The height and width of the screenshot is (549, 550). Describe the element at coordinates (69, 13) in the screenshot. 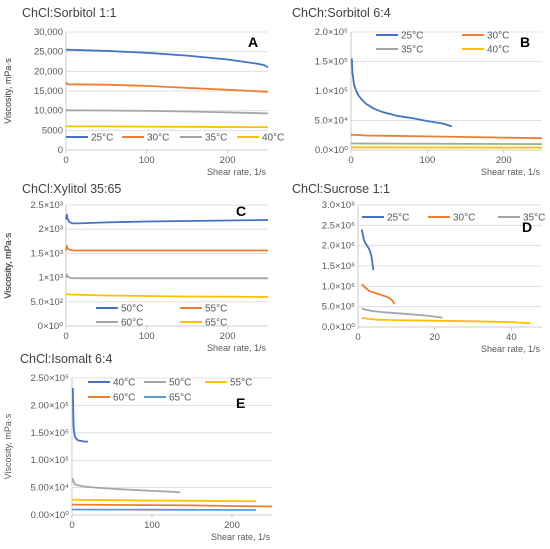

I see `chart-title: ChCl:Sorbitol 1:1` at that location.